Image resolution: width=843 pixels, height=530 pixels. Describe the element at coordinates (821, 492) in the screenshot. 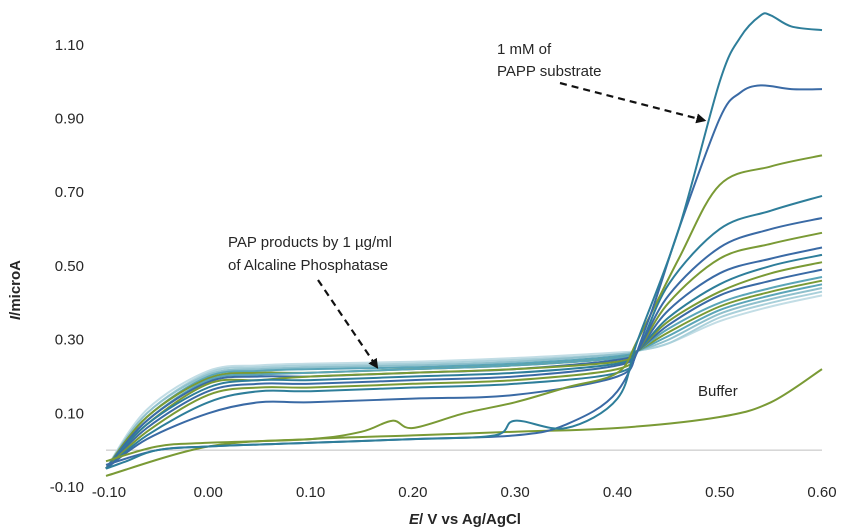

I see `x-tick-label: 0.60` at that location.